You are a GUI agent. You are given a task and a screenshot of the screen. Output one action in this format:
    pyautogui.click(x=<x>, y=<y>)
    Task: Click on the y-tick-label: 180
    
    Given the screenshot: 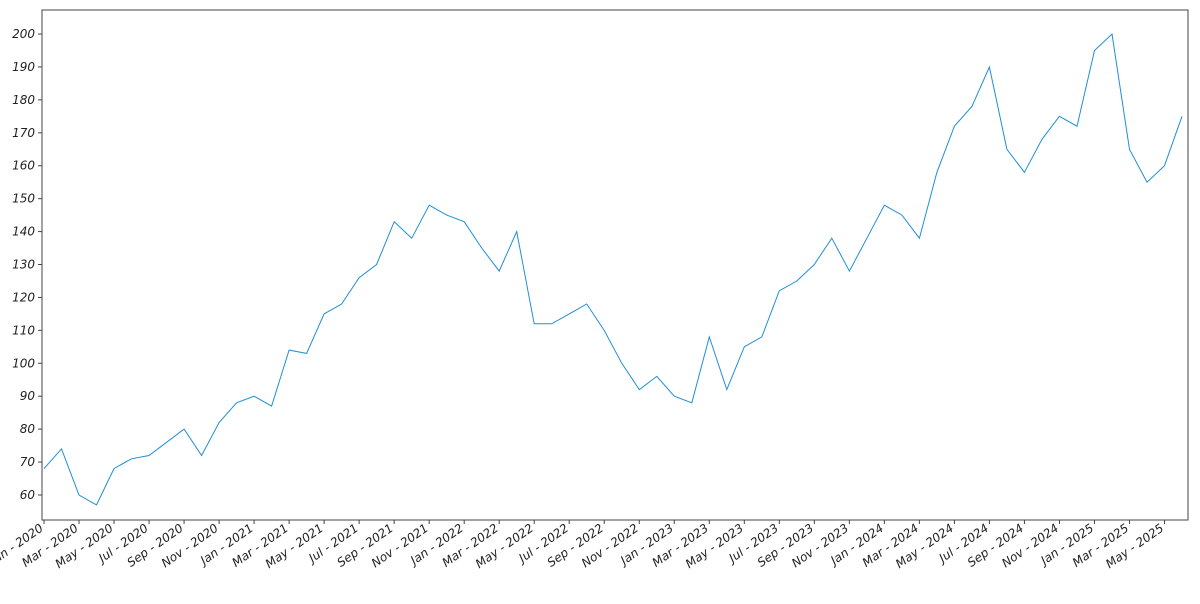 What is the action you would take?
    pyautogui.click(x=23, y=100)
    